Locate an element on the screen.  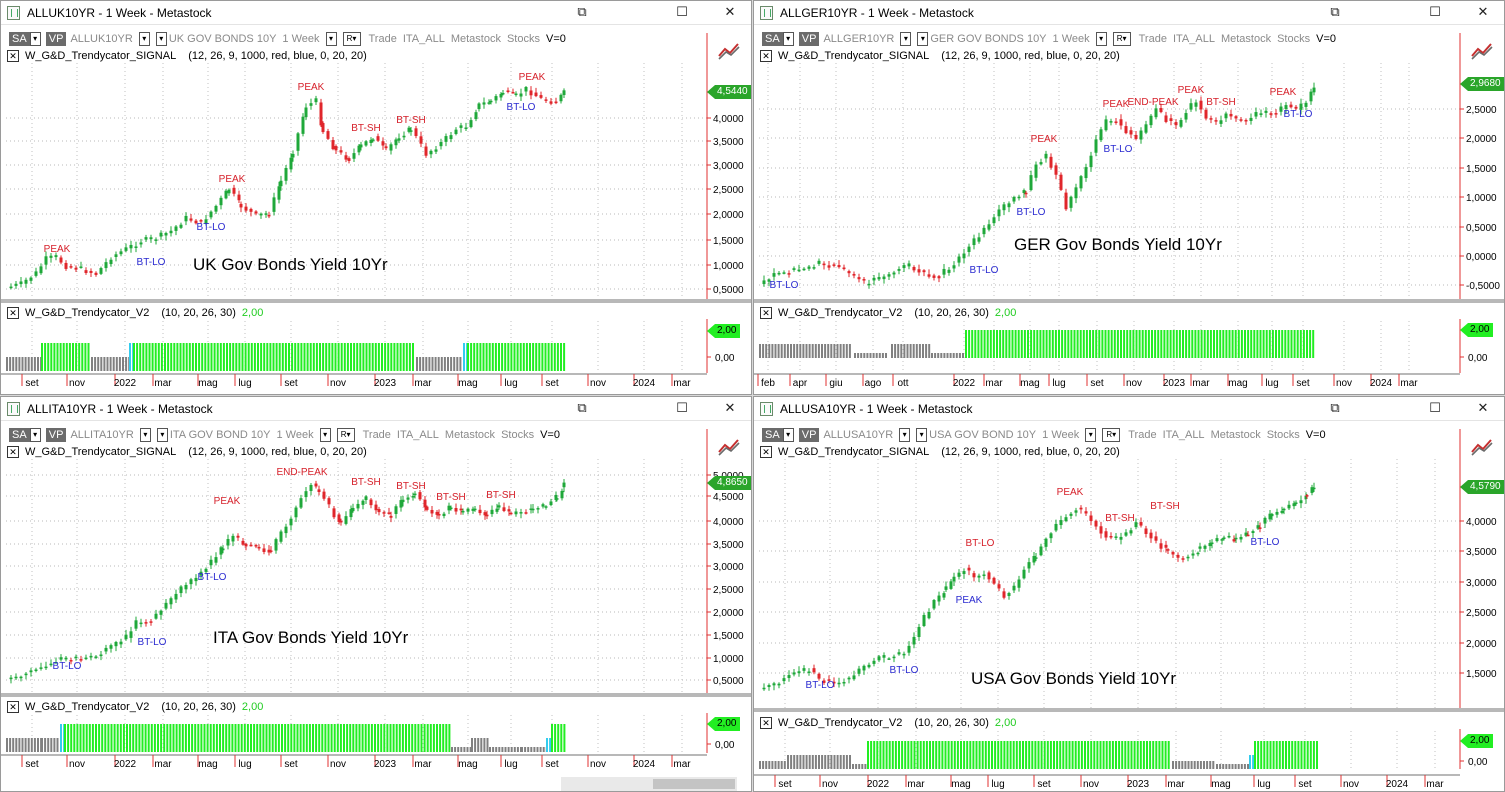
scrollbar-thumb is located at coordinates (694, 784).